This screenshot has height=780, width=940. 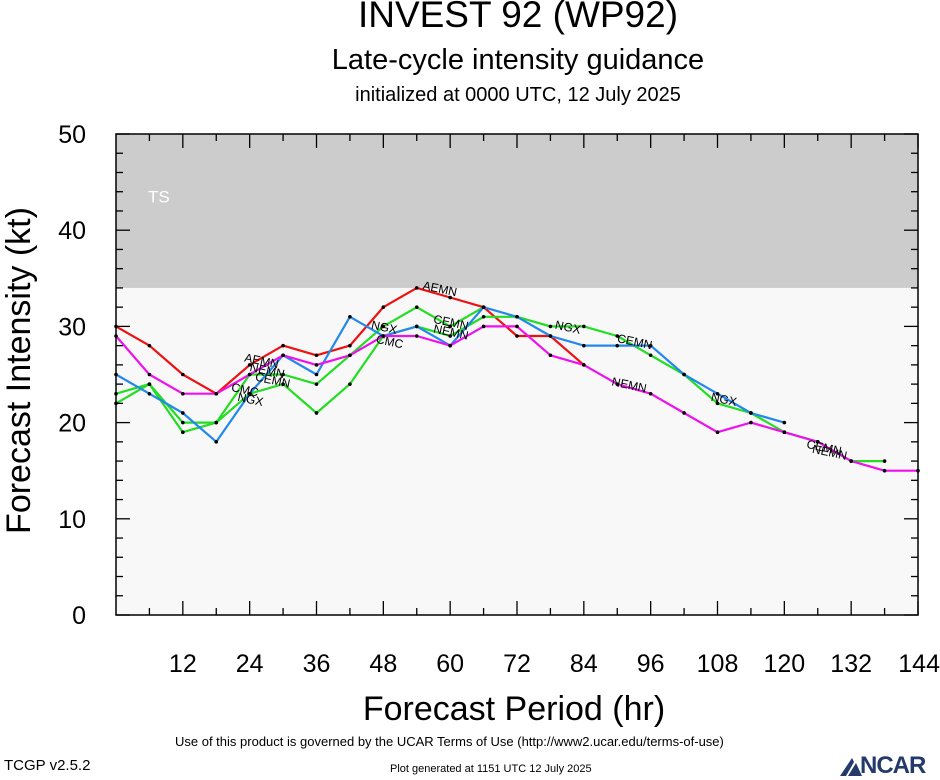 What do you see at coordinates (491, 769) in the screenshot?
I see `generated-timestamp: Plot generated at 1151 UTC 12 July 2025` at bounding box center [491, 769].